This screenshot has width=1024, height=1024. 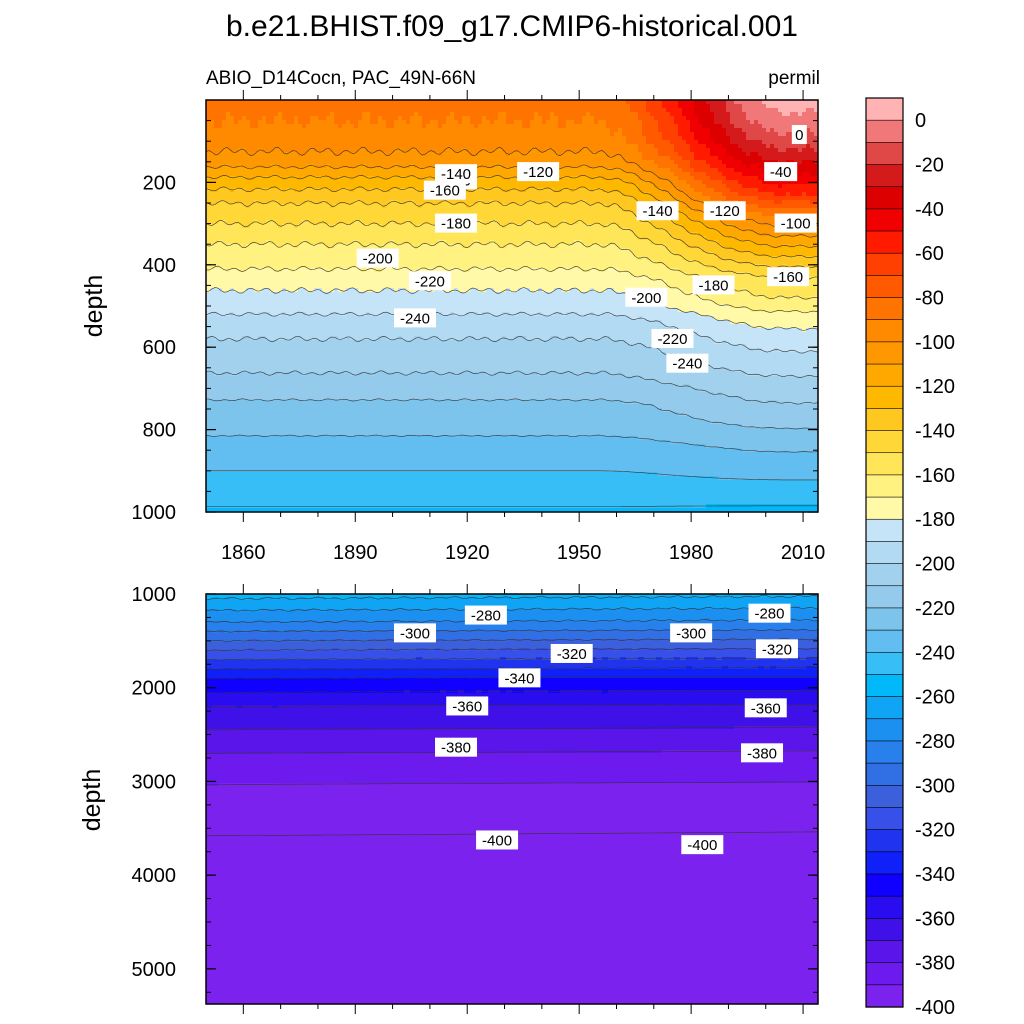 I want to click on contour-label: -340, so click(x=519, y=678).